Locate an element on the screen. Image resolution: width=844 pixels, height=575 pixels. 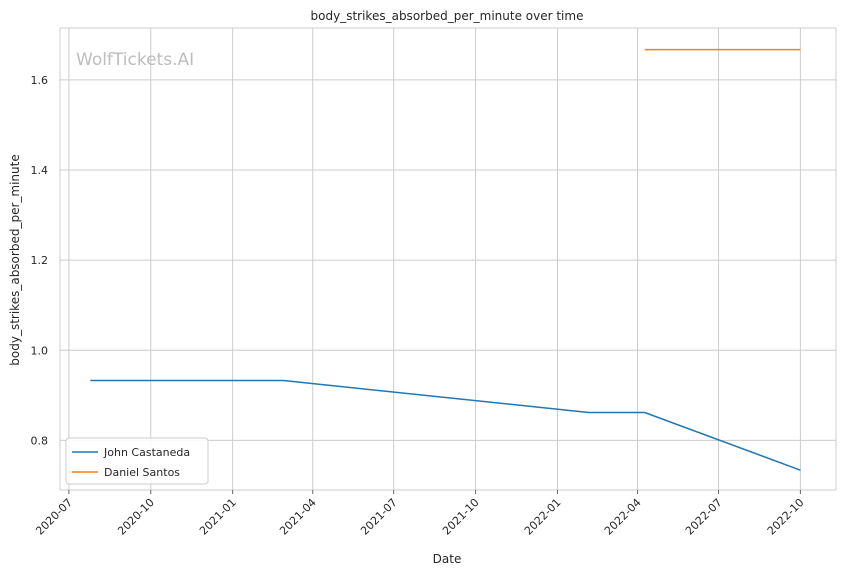
legend-label: John Castaneda is located at coordinates (146, 452).